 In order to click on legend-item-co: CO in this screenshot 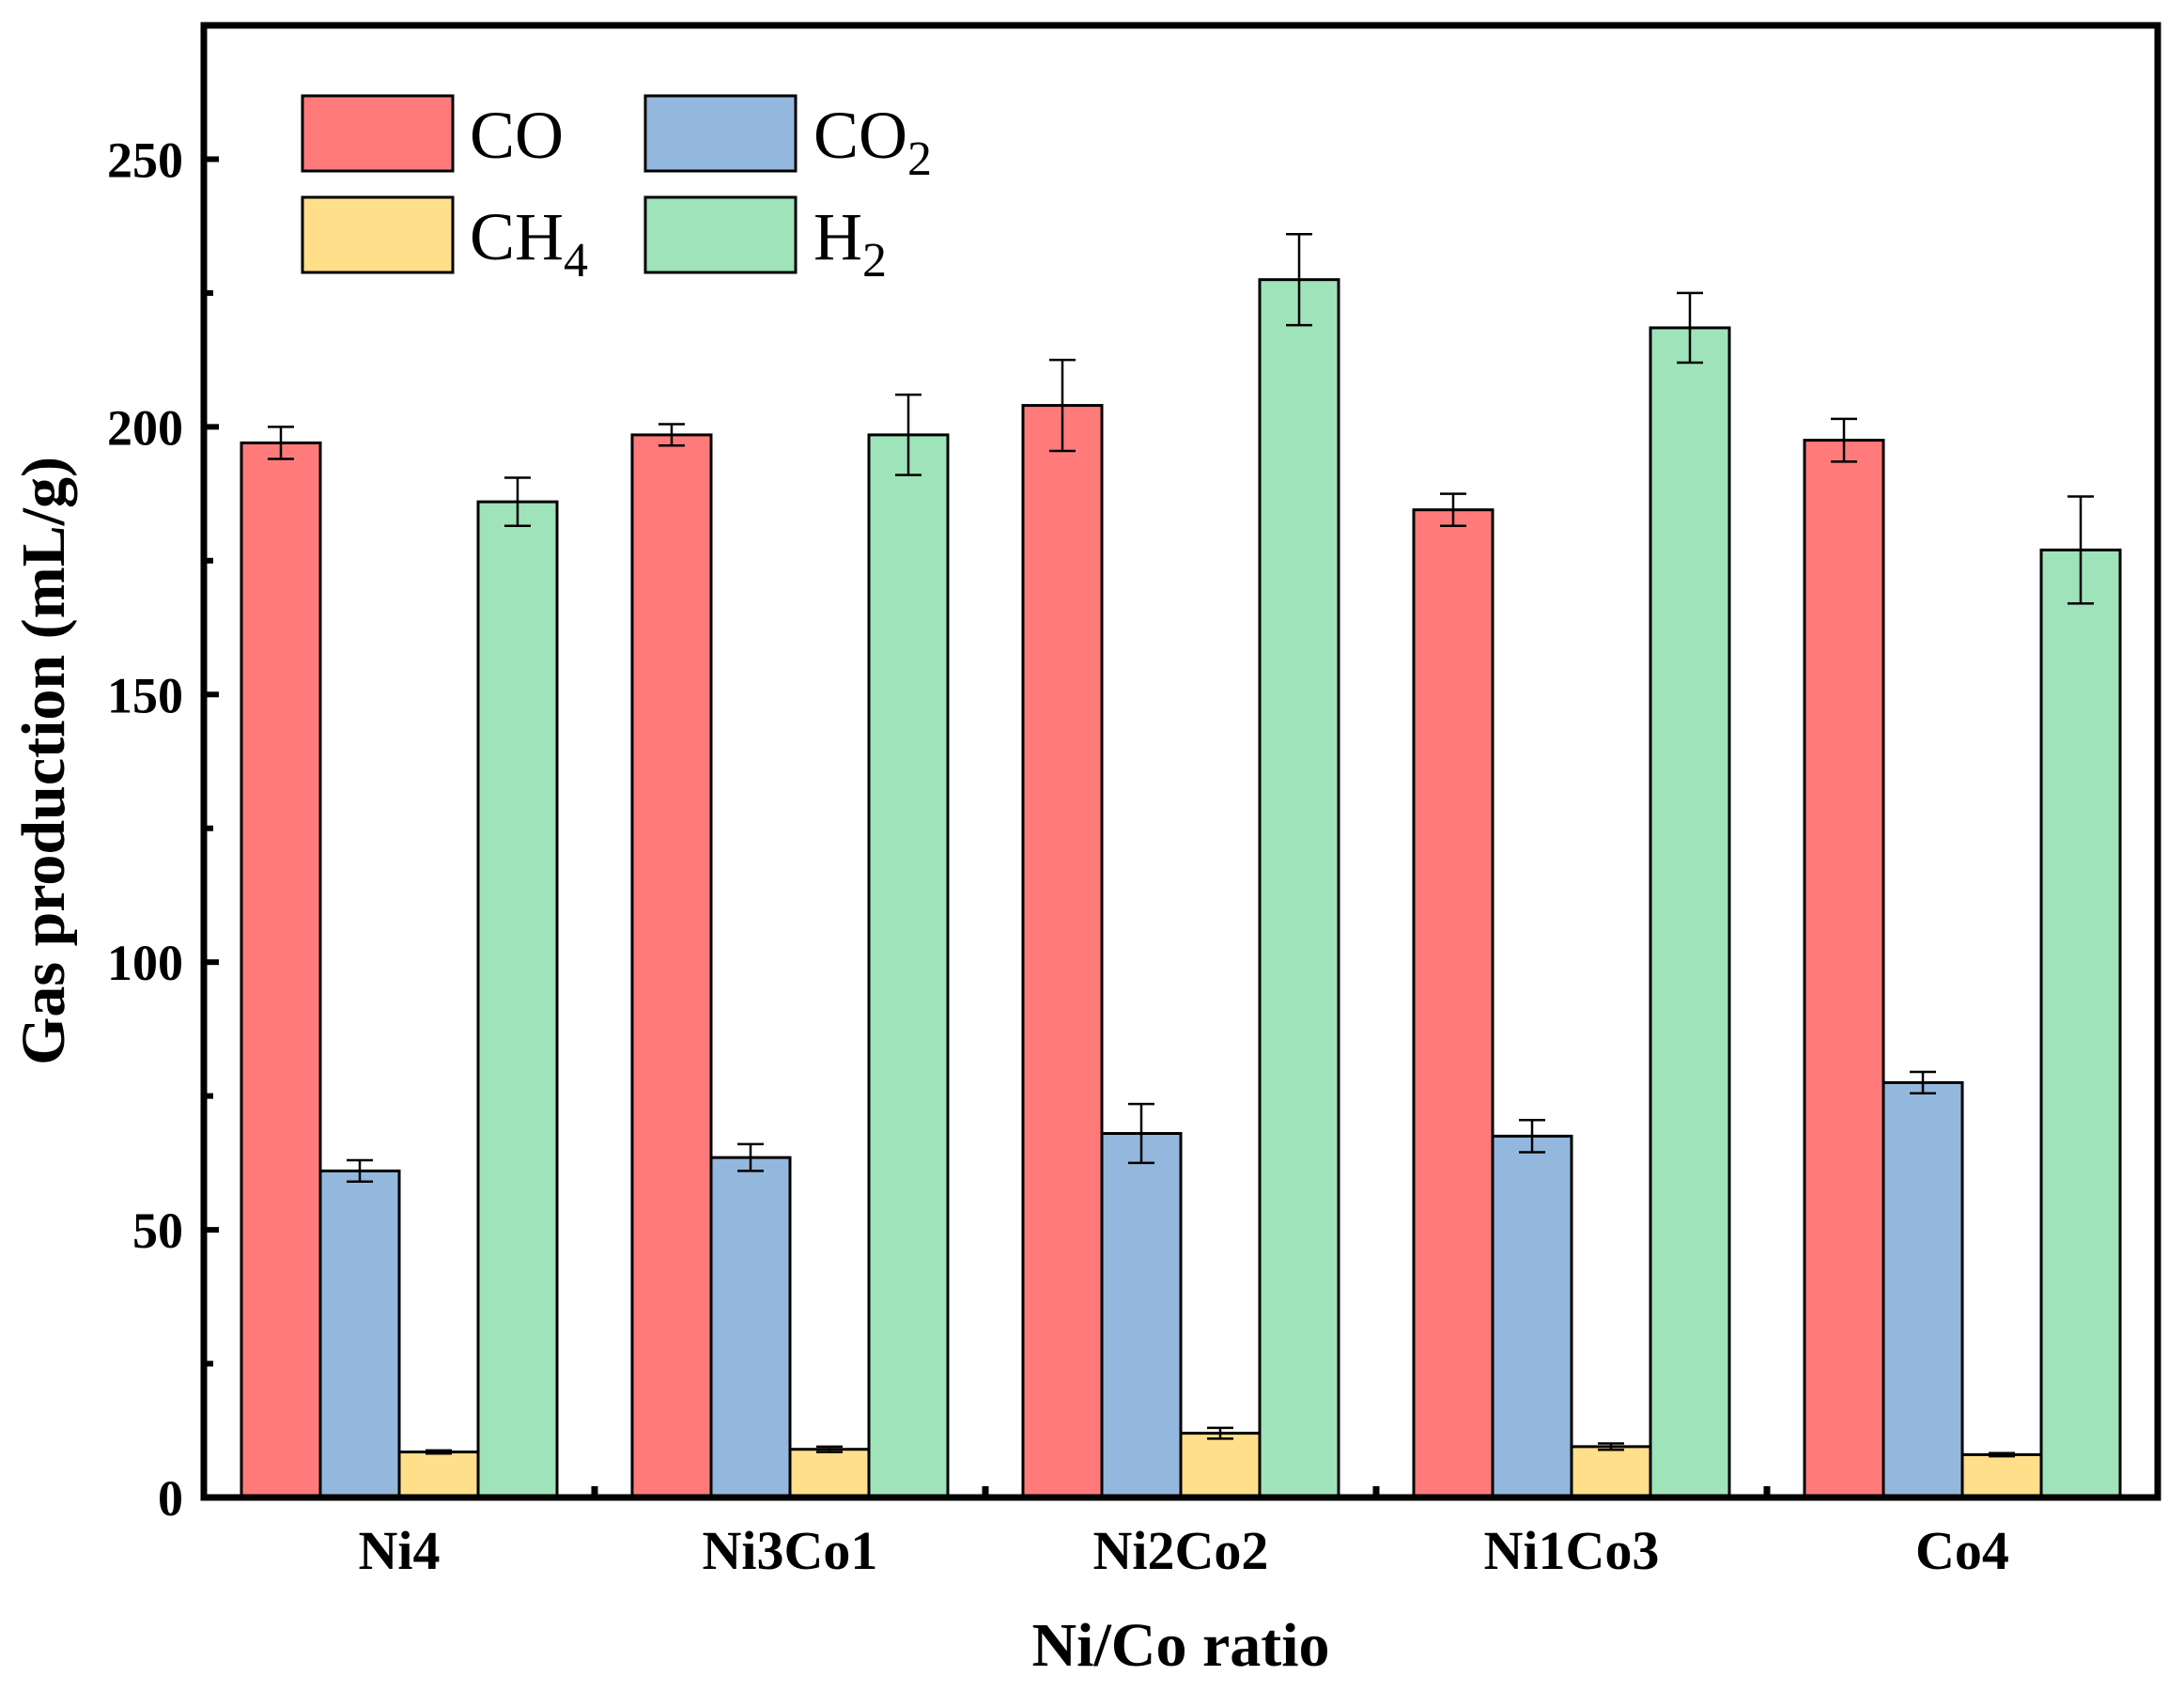, I will do `click(432, 133)`.